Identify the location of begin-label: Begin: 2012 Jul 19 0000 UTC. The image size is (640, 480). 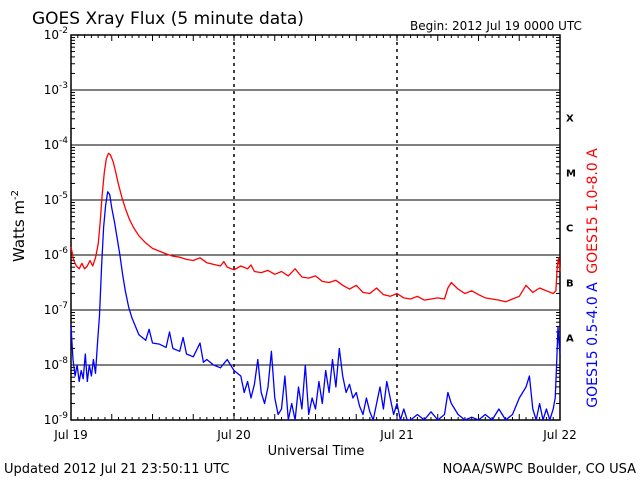
(496, 26).